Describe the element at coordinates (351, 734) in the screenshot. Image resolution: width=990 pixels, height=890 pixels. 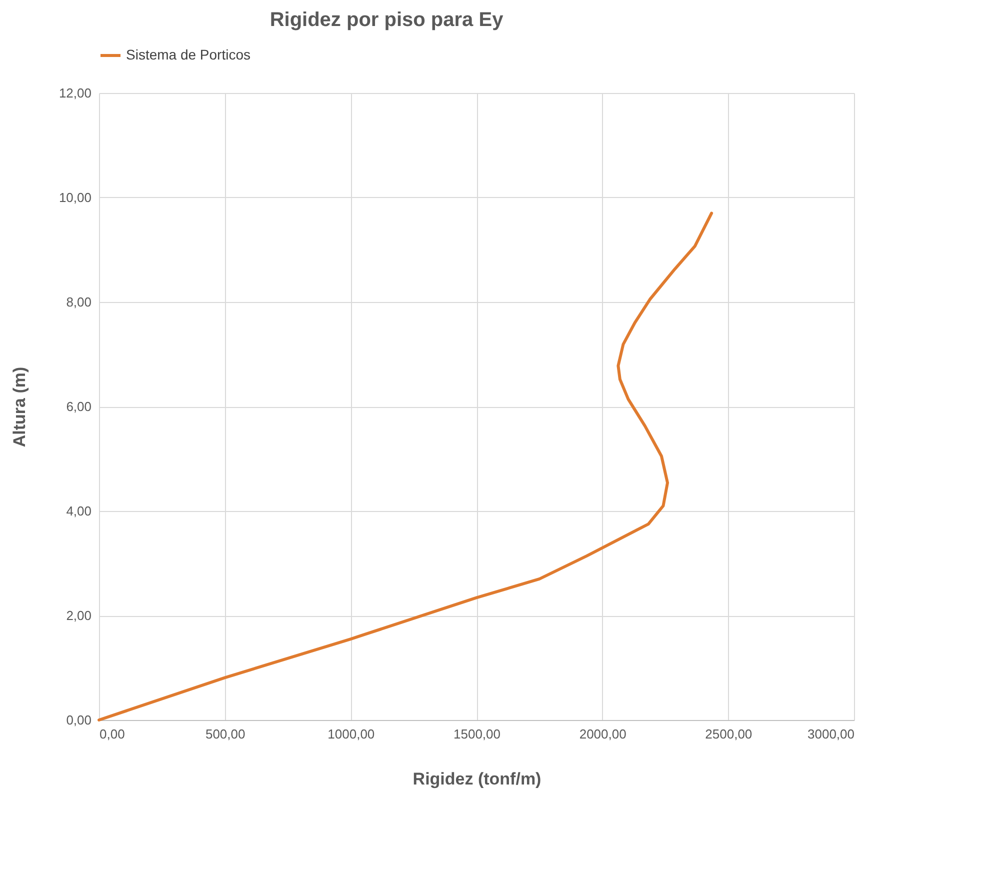
I see `x-tick-label: 1000,00` at that location.